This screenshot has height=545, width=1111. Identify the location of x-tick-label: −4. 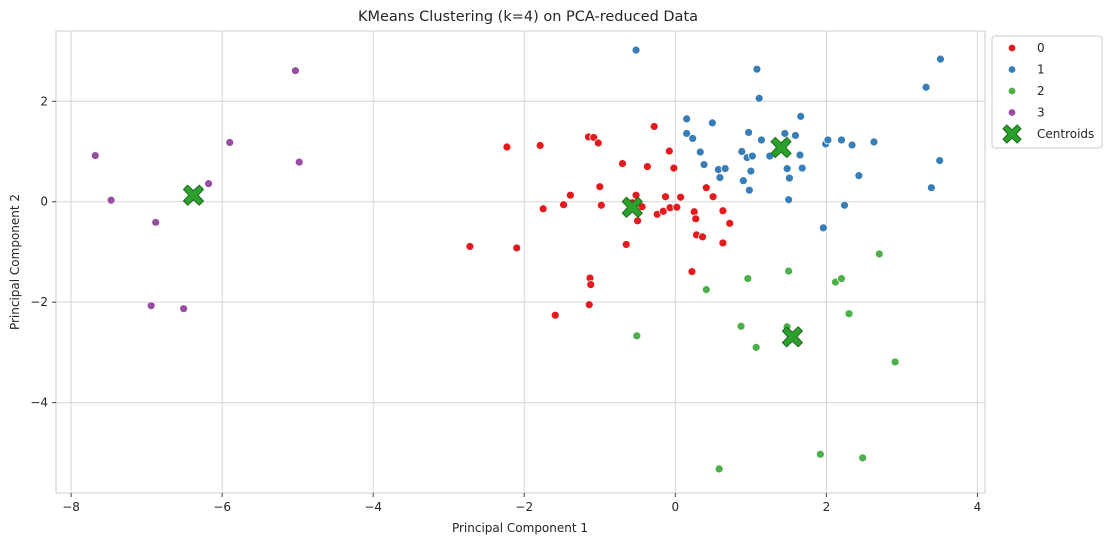
(373, 507).